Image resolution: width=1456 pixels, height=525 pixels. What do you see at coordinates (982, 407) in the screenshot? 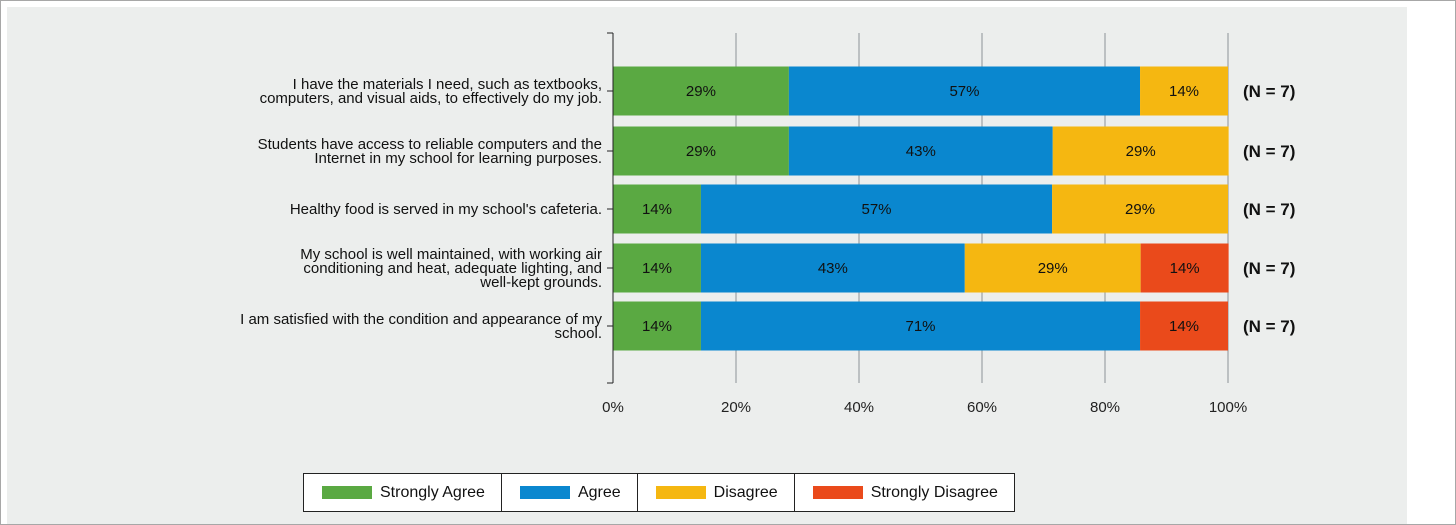
I see `x-tick-label: 60%` at bounding box center [982, 407].